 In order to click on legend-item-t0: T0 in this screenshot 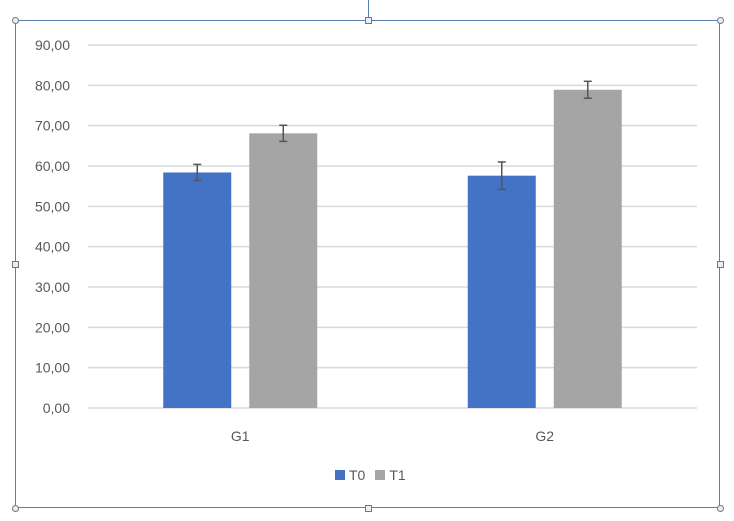, I will do `click(350, 475)`.